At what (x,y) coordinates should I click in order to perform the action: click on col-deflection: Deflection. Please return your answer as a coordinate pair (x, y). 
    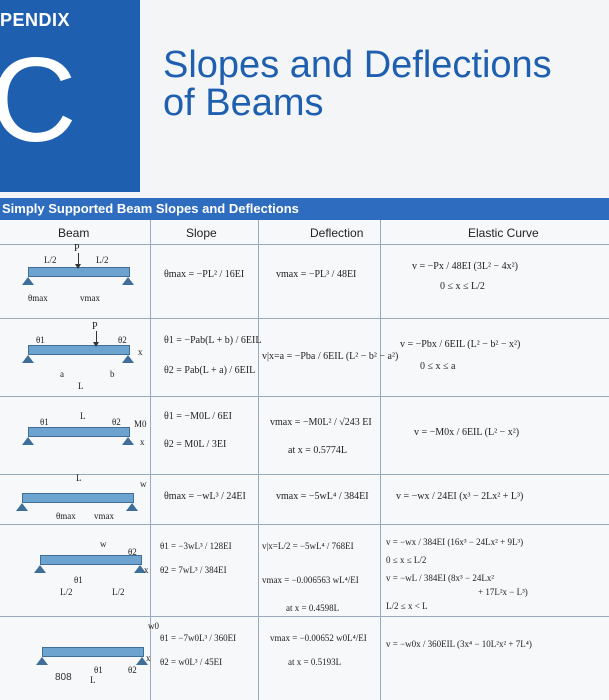
    Looking at the image, I should click on (337, 233).